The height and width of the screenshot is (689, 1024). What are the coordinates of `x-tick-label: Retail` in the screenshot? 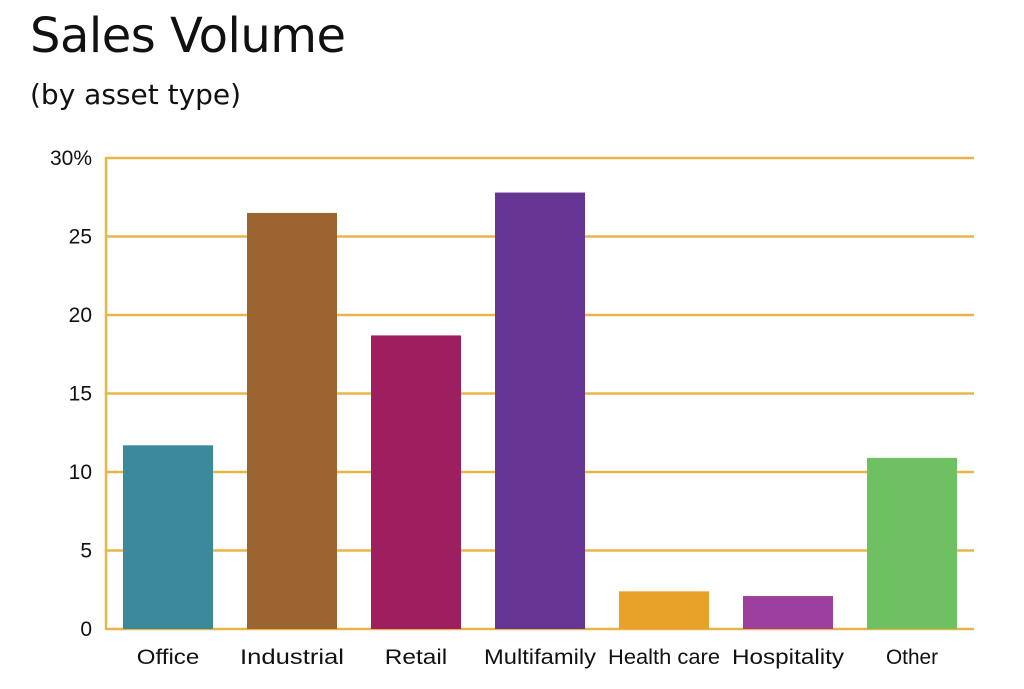 It's located at (416, 657).